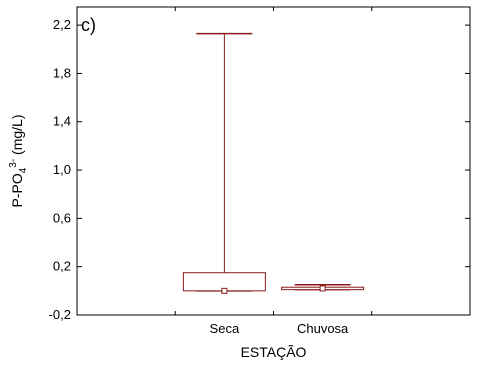 The width and height of the screenshot is (482, 365). Describe the element at coordinates (62, 217) in the screenshot. I see `y-tick-label: 0,6` at that location.